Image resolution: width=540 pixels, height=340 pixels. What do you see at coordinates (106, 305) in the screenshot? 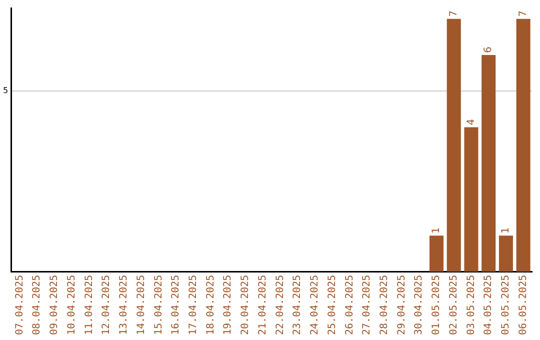
I see `x-tick-label: 12.04.2025` at bounding box center [106, 305].